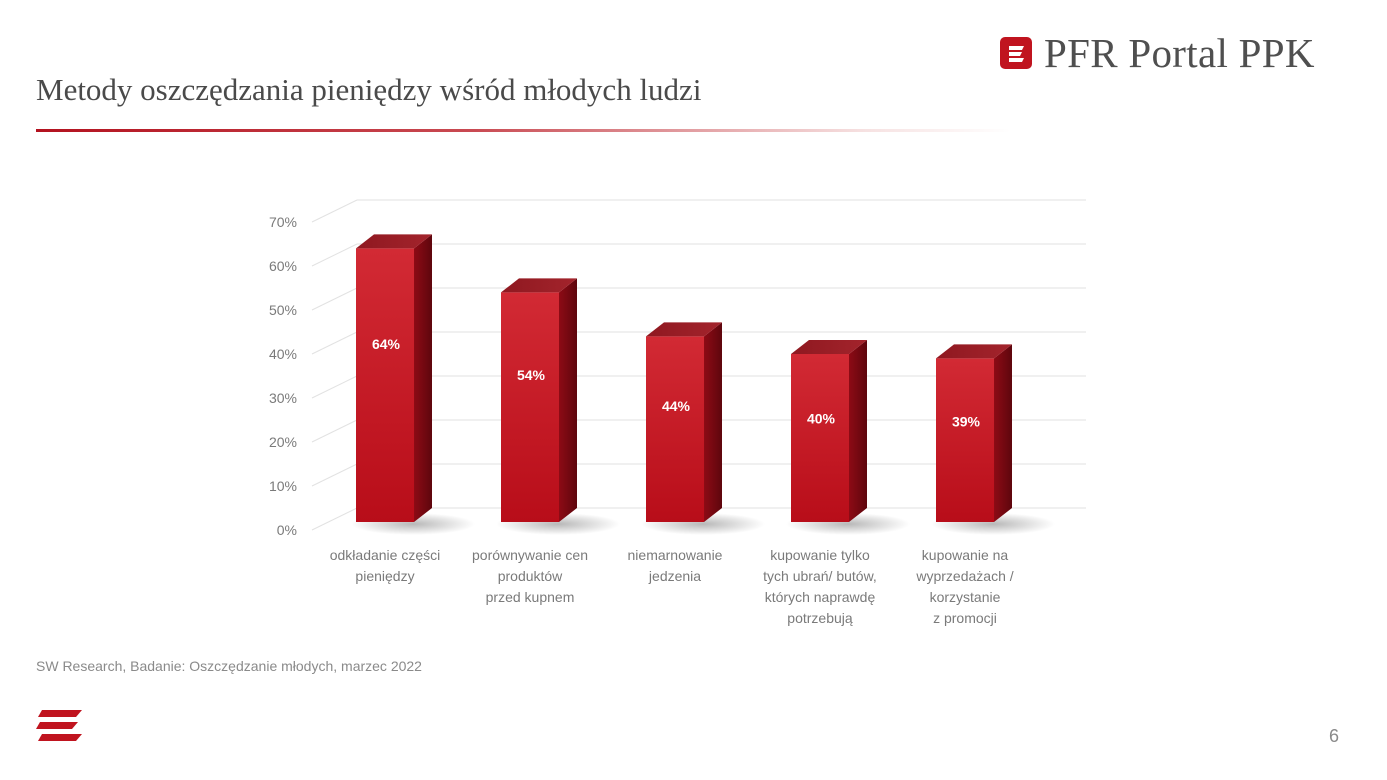  What do you see at coordinates (385, 565) in the screenshot?
I see `x-category-label: odkładanie części pieniędzy` at bounding box center [385, 565].